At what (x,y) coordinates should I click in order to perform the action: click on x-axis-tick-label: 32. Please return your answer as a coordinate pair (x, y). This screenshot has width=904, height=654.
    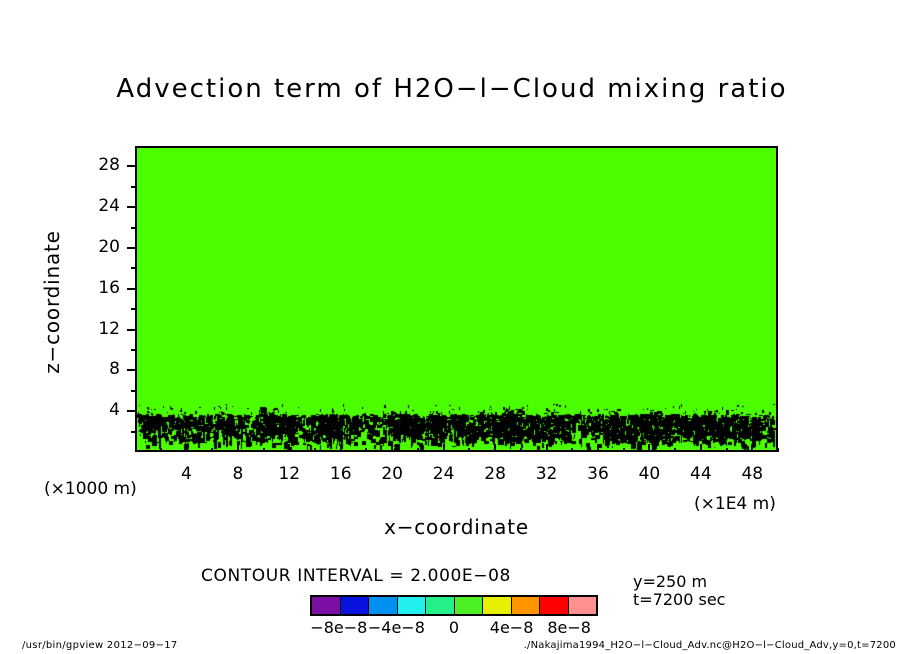
    Looking at the image, I should click on (547, 474).